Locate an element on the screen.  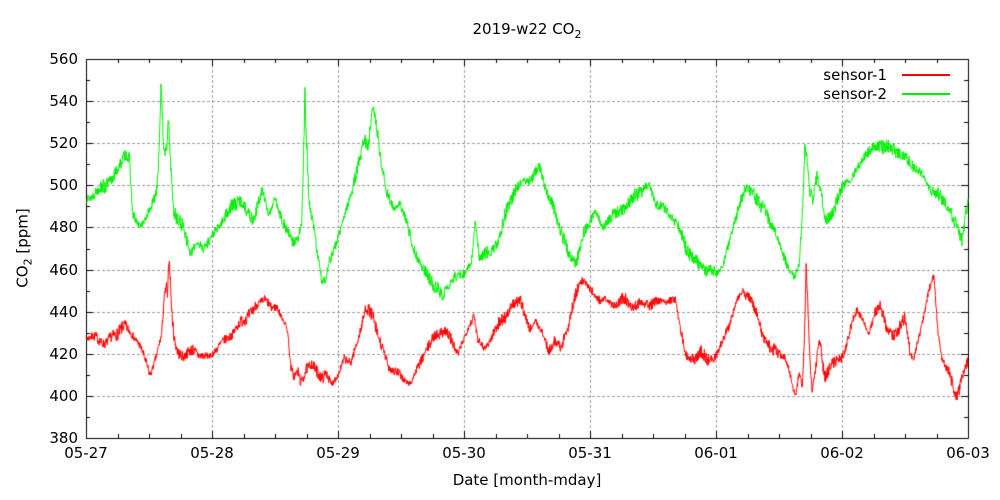
y-tick-label: 400 is located at coordinates (63, 395).